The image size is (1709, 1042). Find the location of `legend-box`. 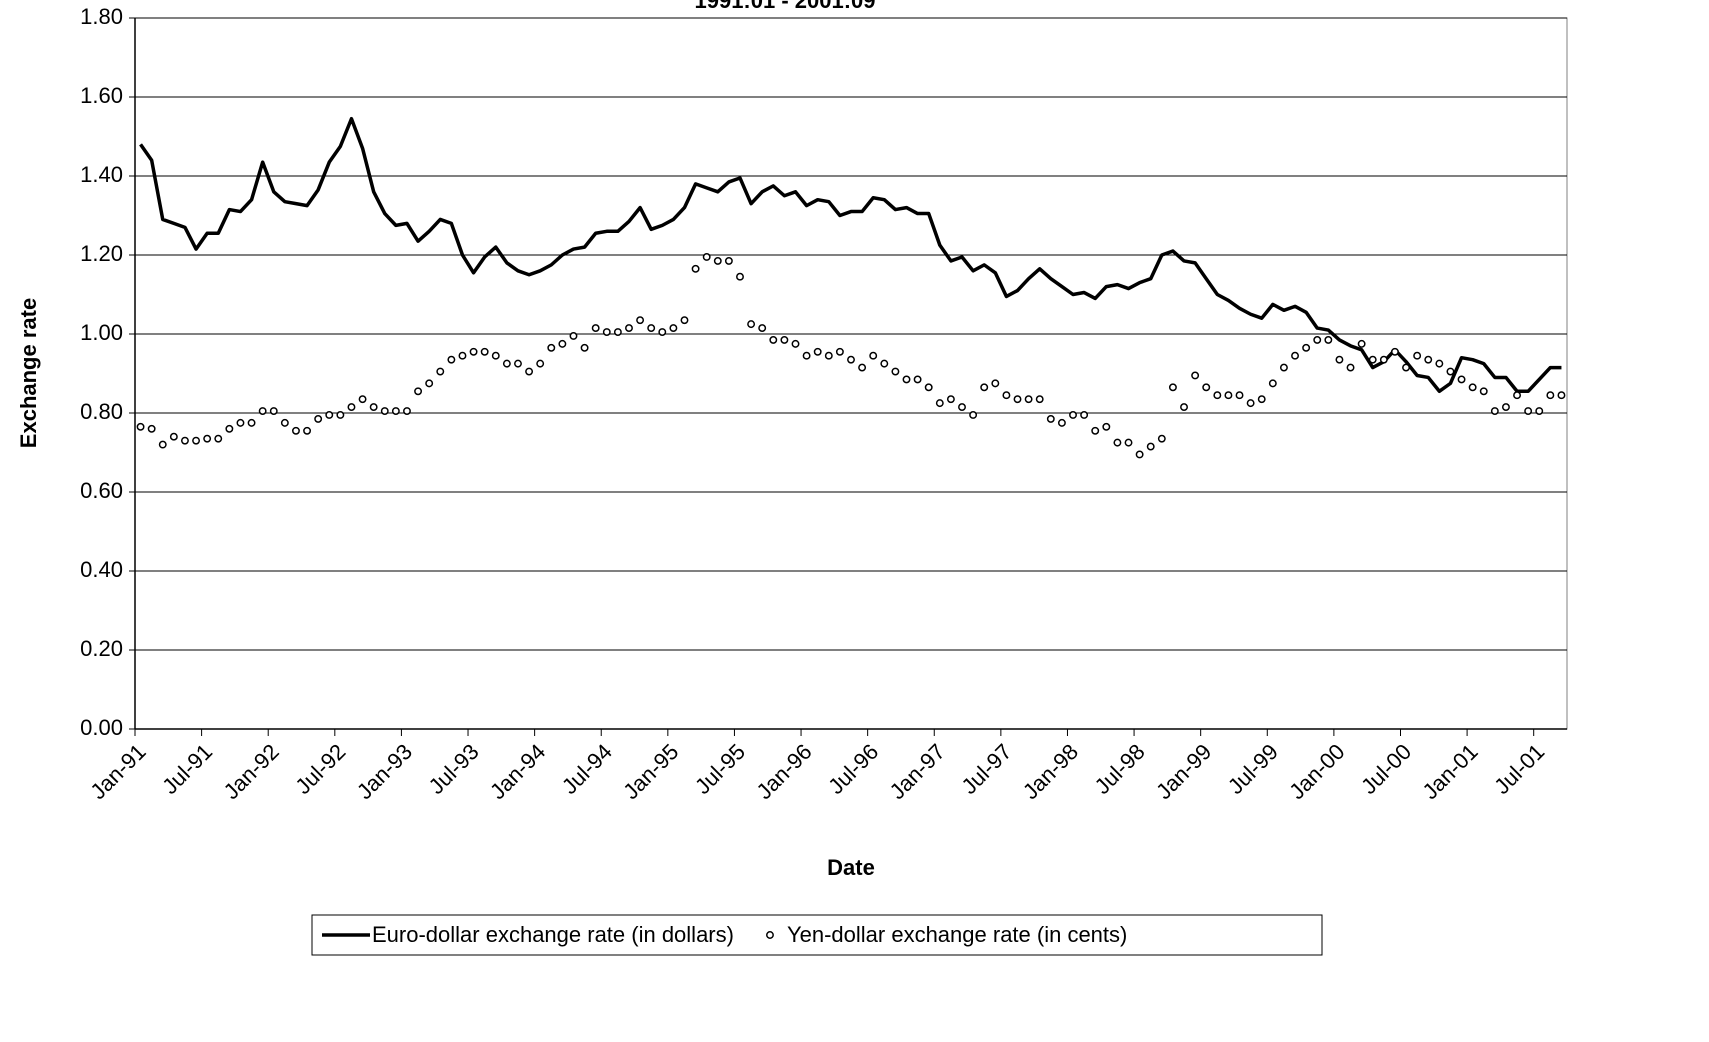

legend-box is located at coordinates (817, 935).